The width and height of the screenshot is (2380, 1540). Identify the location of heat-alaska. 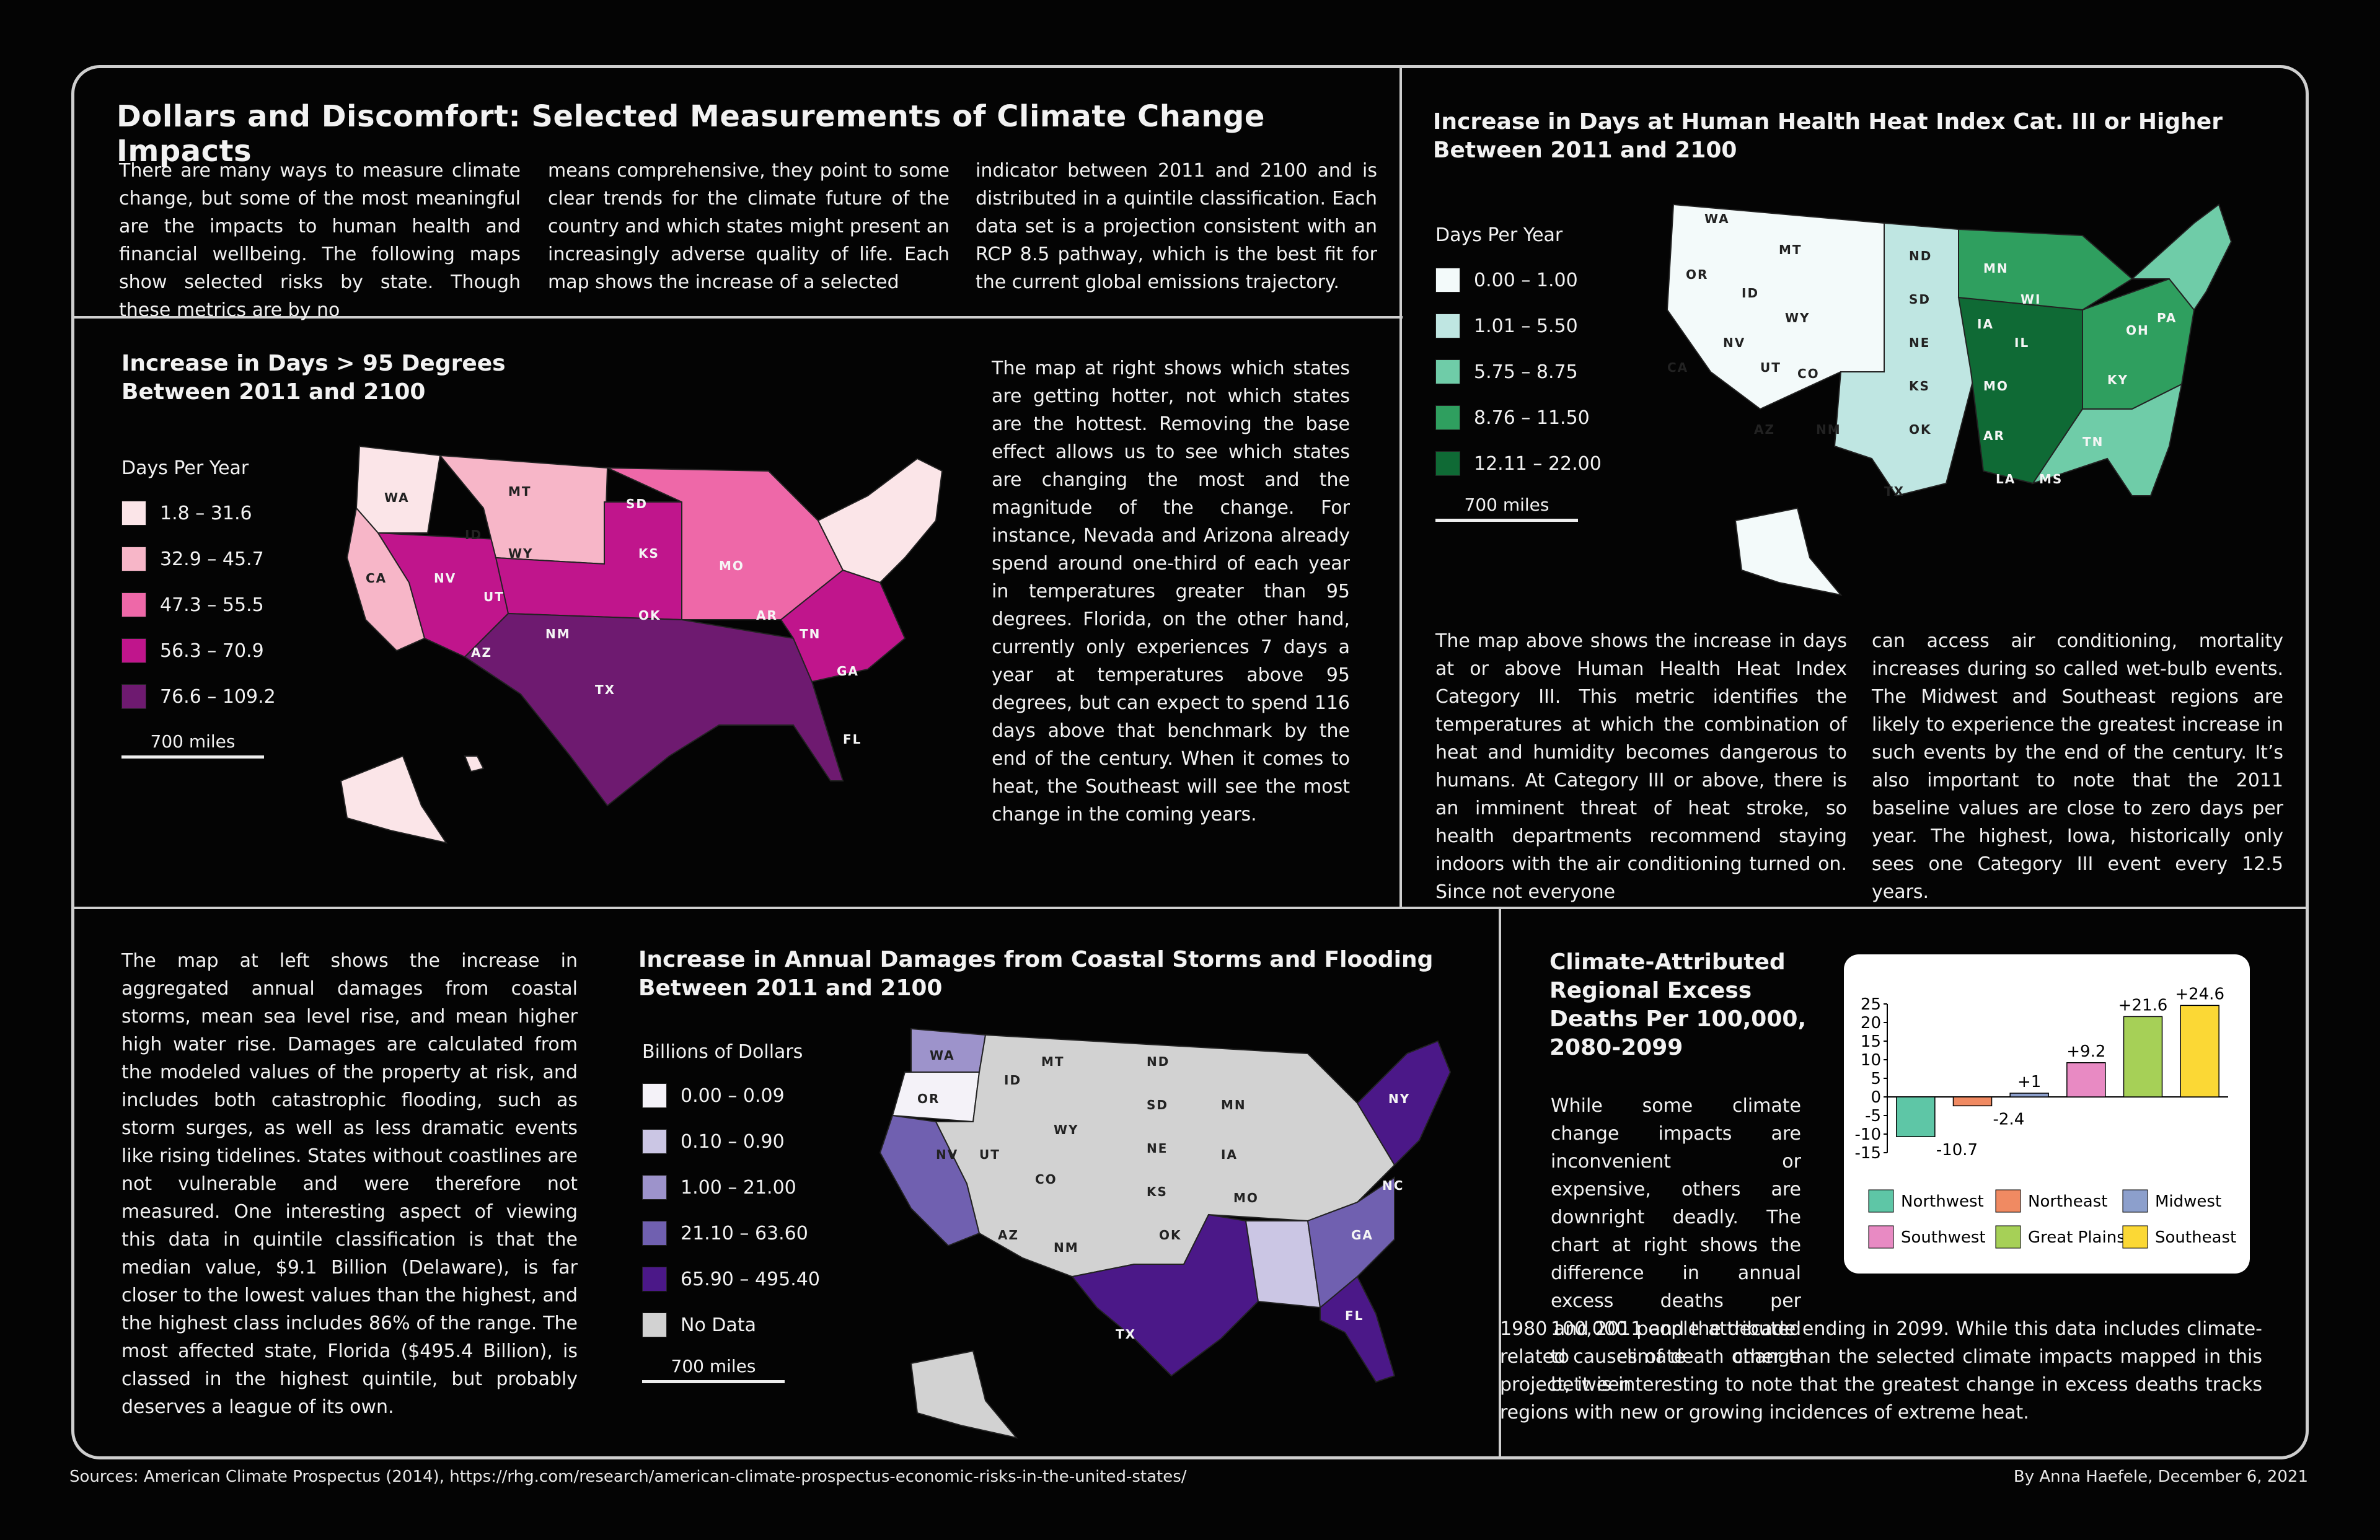
(394, 799).